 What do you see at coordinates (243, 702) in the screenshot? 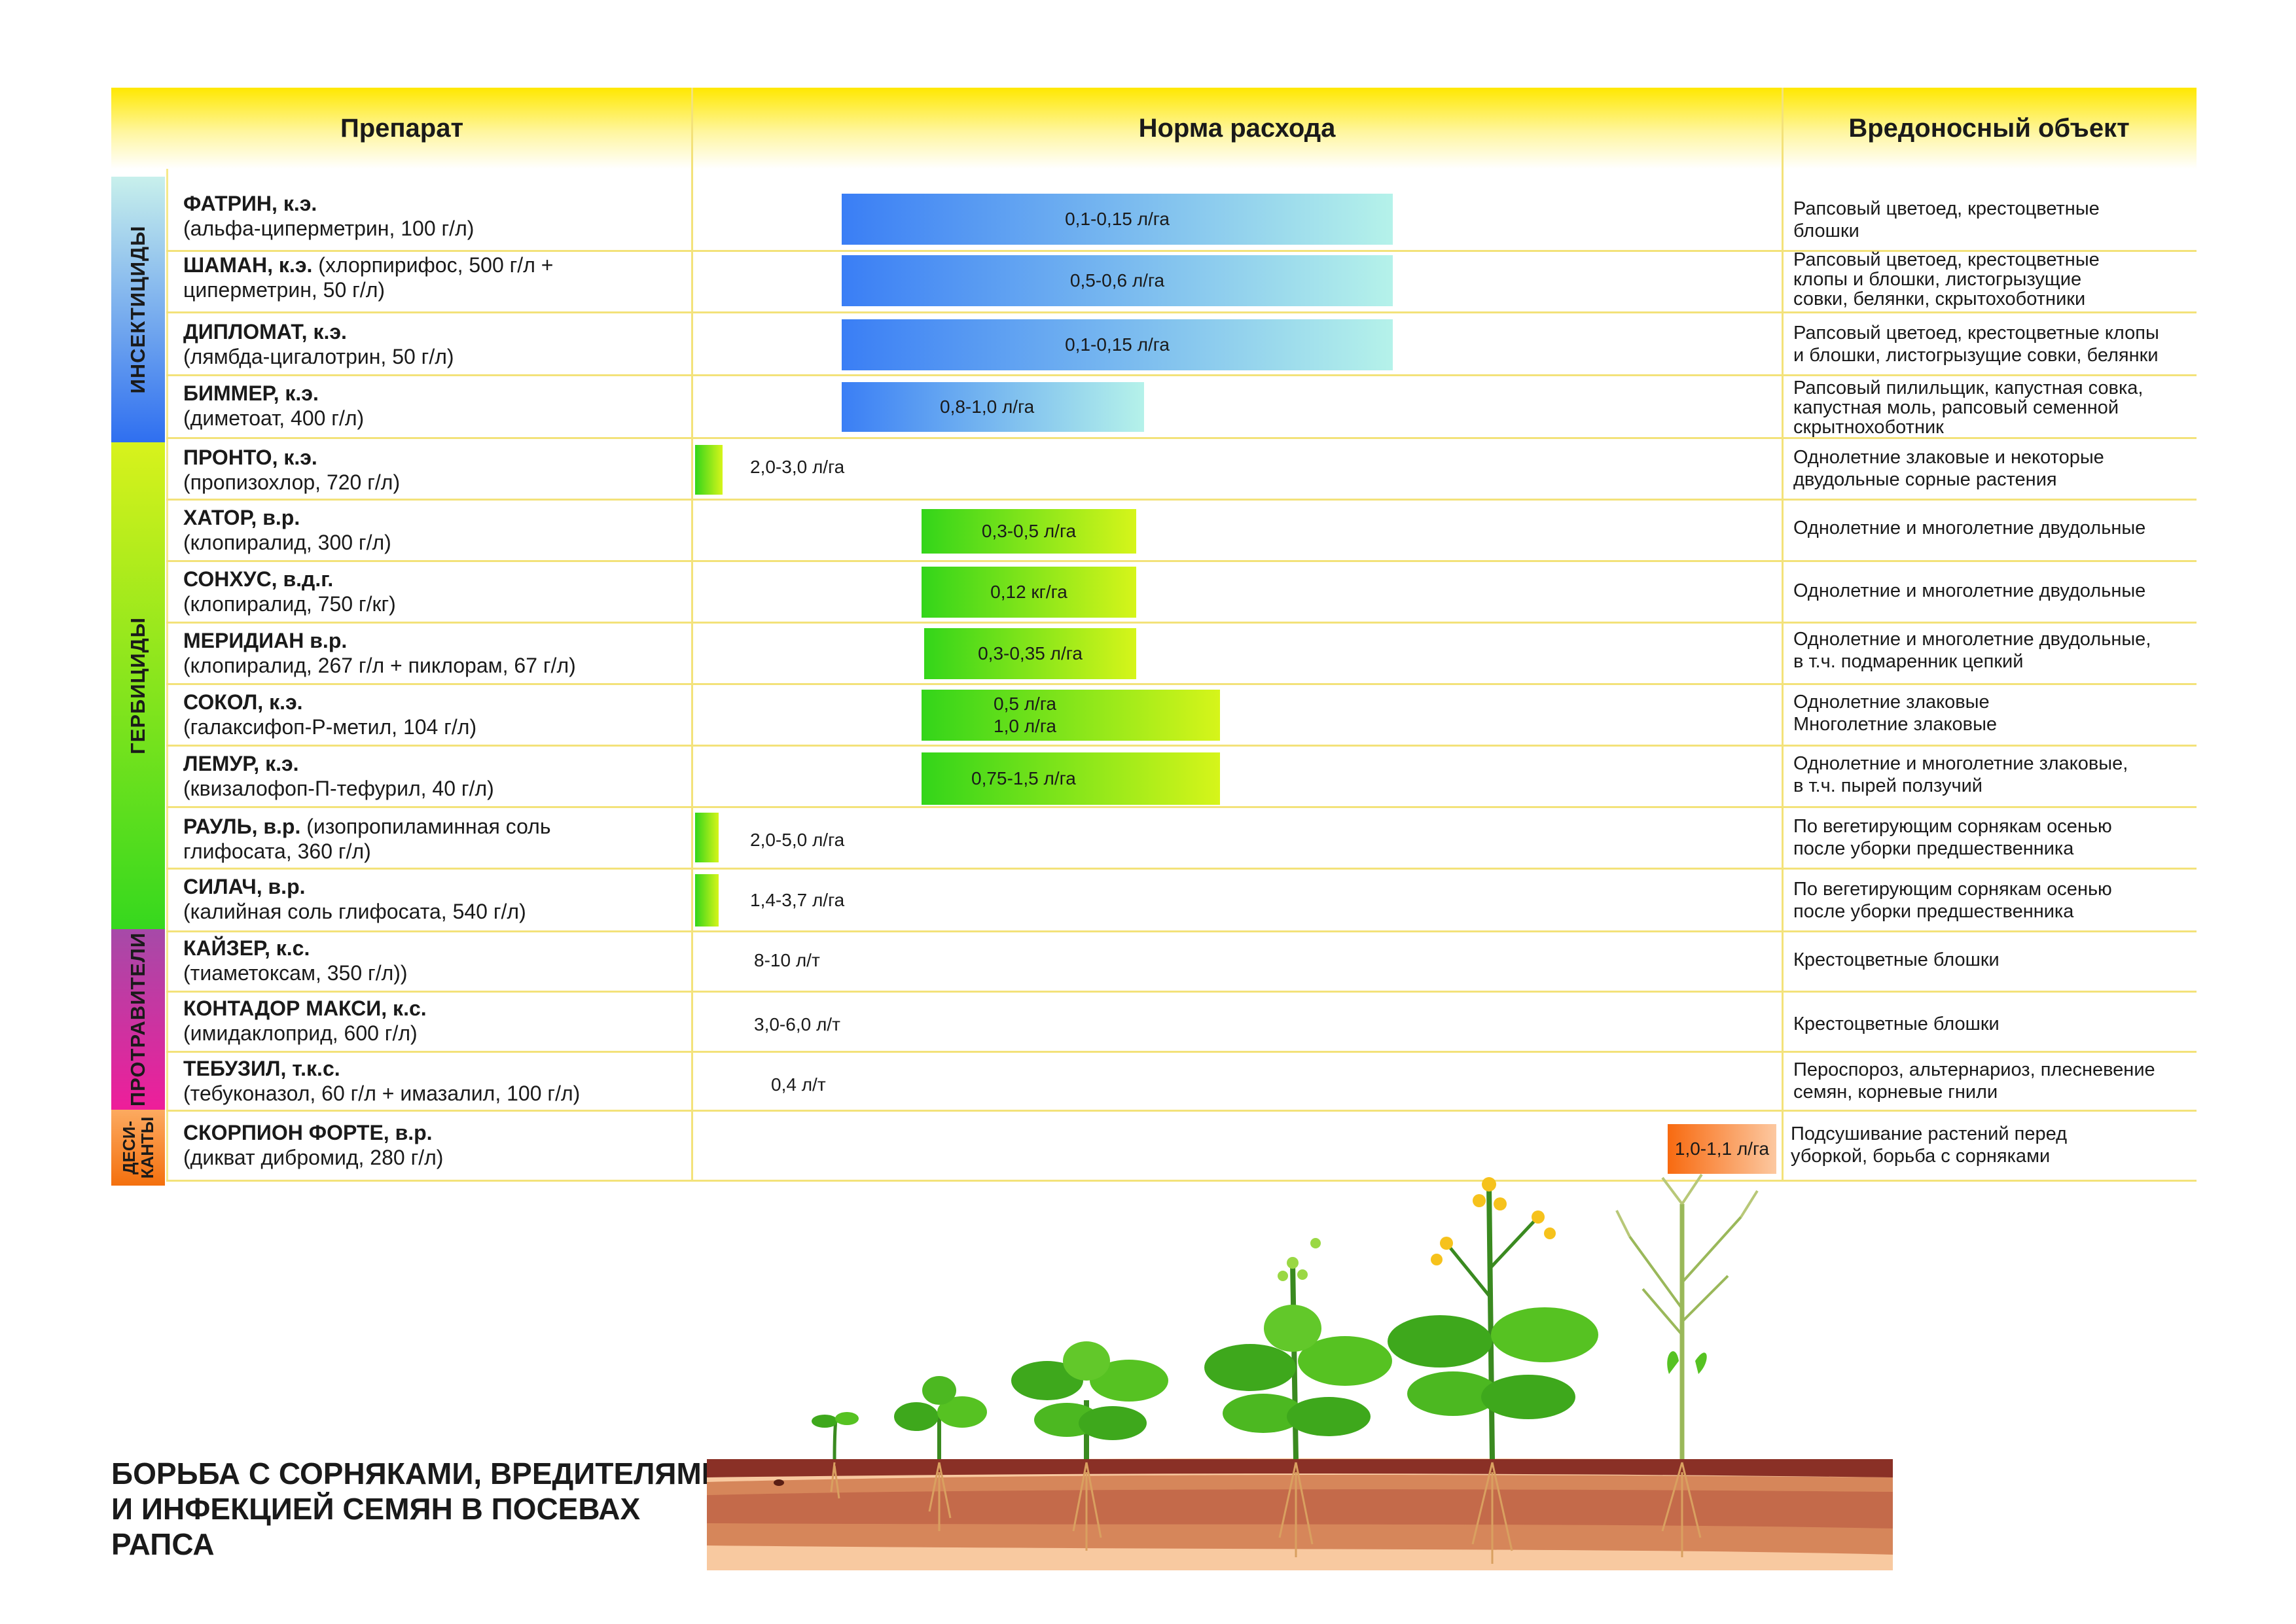
I see `product-name: СОКОЛ, к.э.` at bounding box center [243, 702].